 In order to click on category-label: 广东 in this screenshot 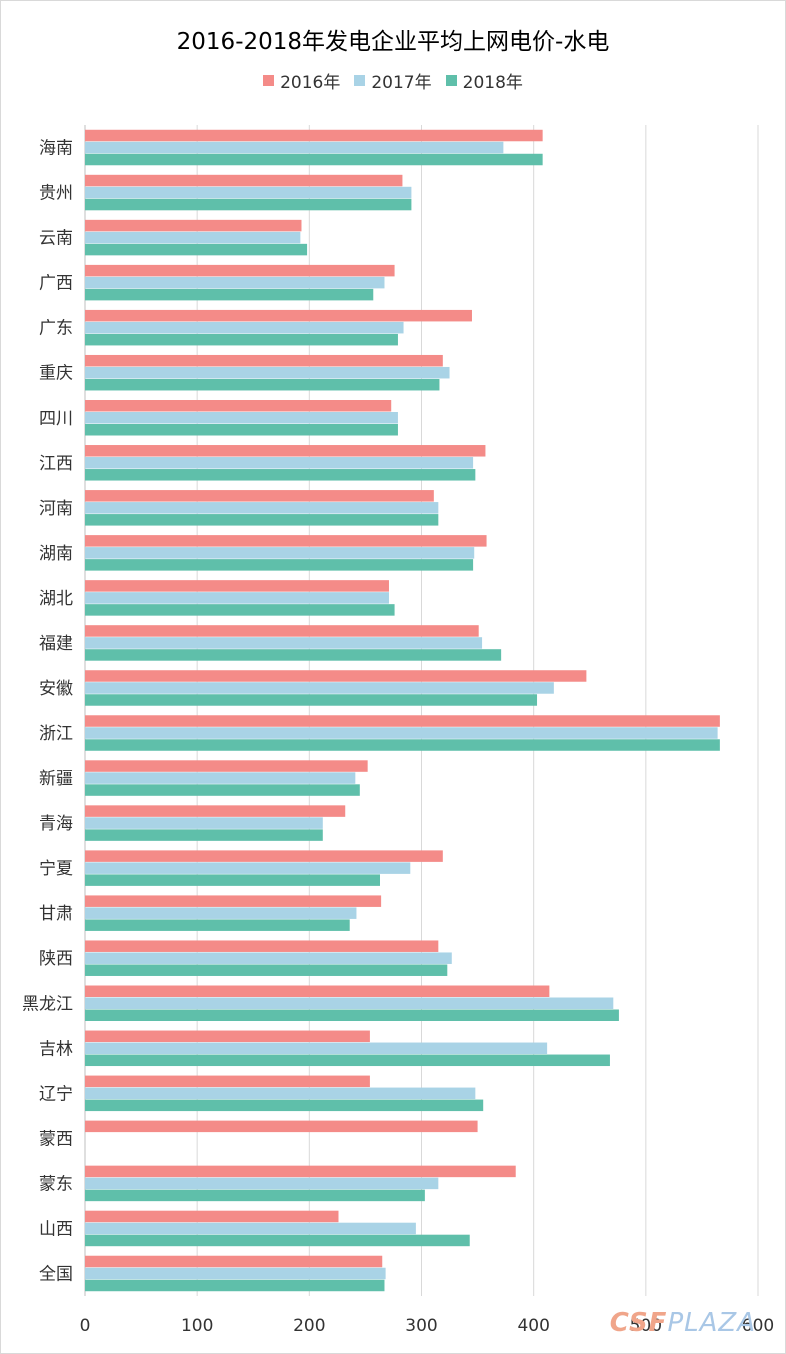, I will do `click(56, 329)`.